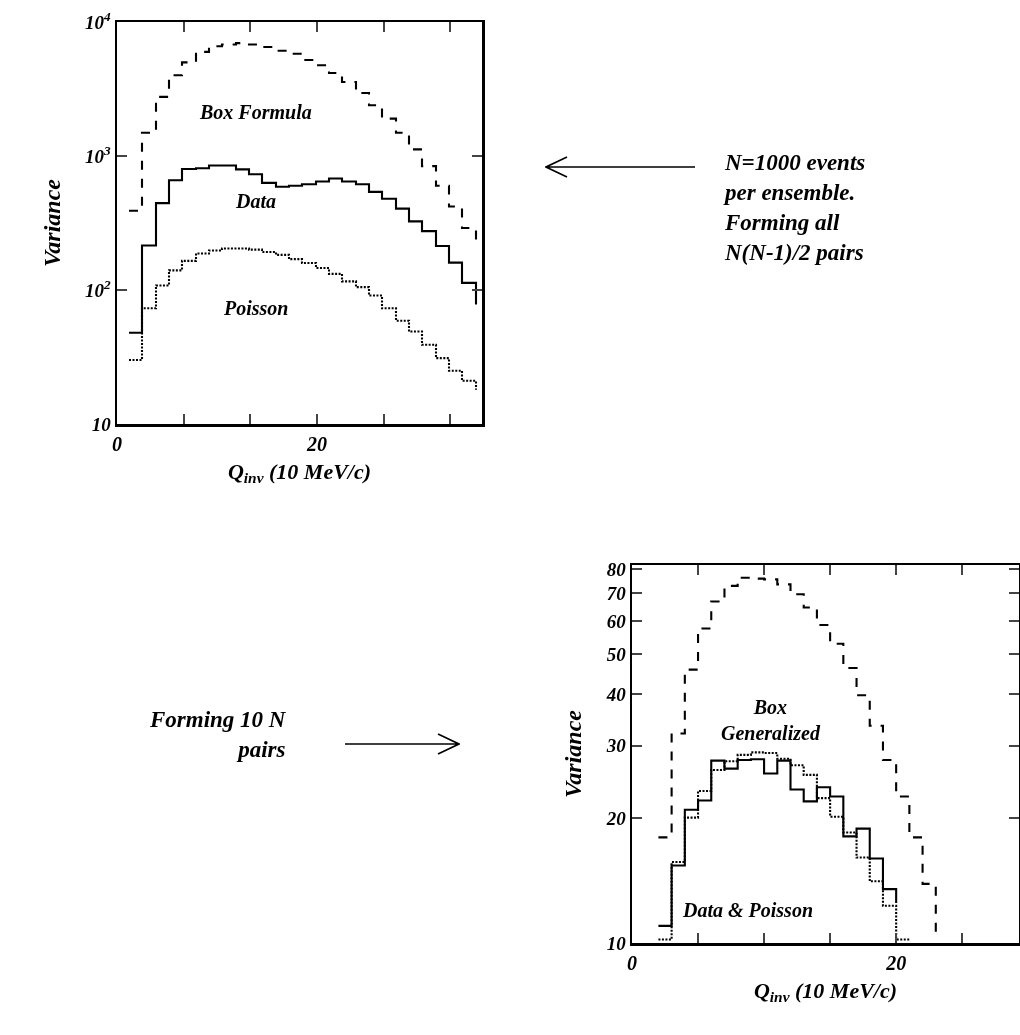 The image size is (1020, 1035). What do you see at coordinates (616, 621) in the screenshot?
I see `y-tick-label: 60` at bounding box center [616, 621].